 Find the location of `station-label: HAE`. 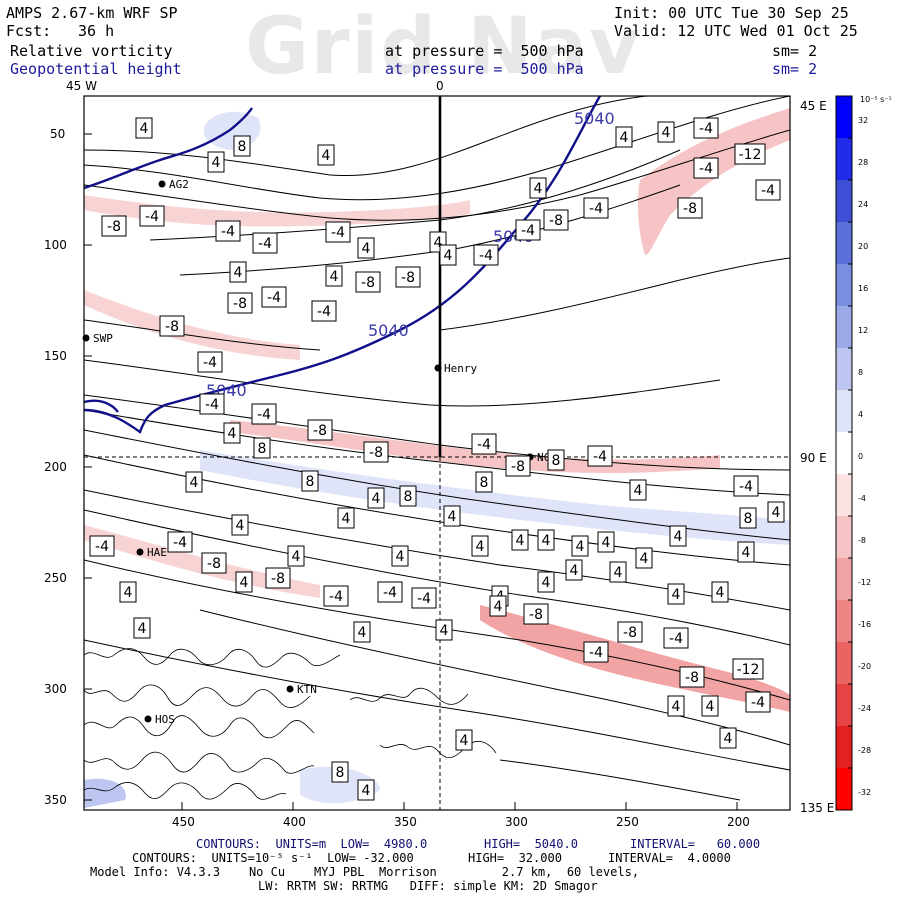

station-label: HAE is located at coordinates (157, 552).